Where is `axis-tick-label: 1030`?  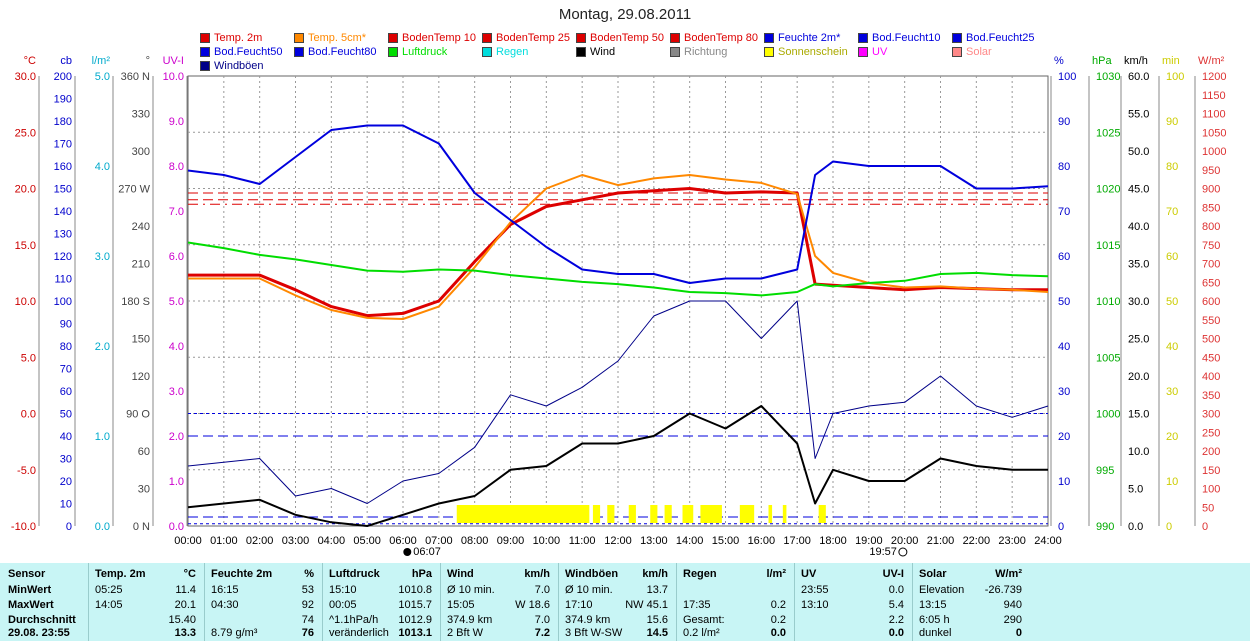 axis-tick-label: 1030 is located at coordinates (1108, 77).